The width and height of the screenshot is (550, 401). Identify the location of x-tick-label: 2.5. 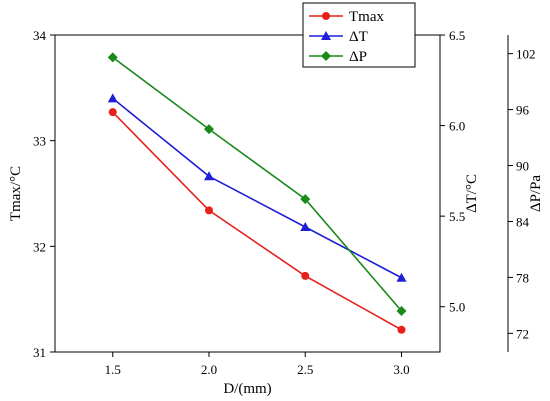
(305, 369).